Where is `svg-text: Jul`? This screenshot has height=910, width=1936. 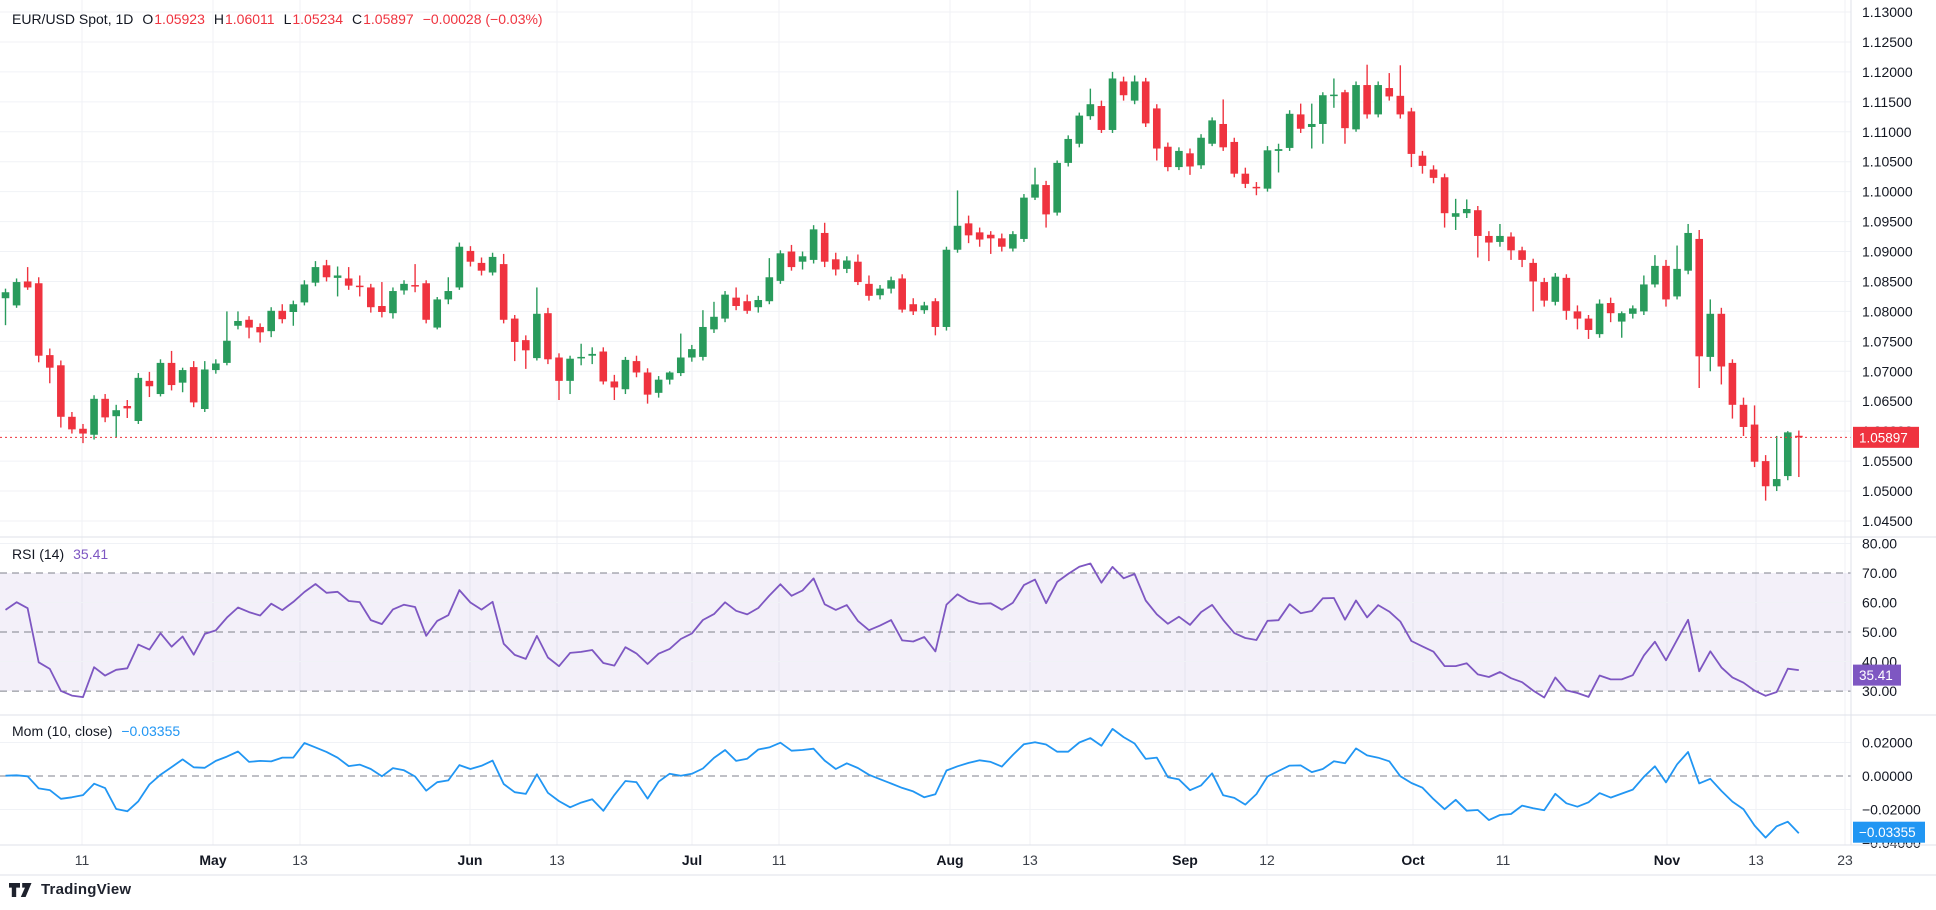 svg-text: Jul is located at coordinates (692, 860).